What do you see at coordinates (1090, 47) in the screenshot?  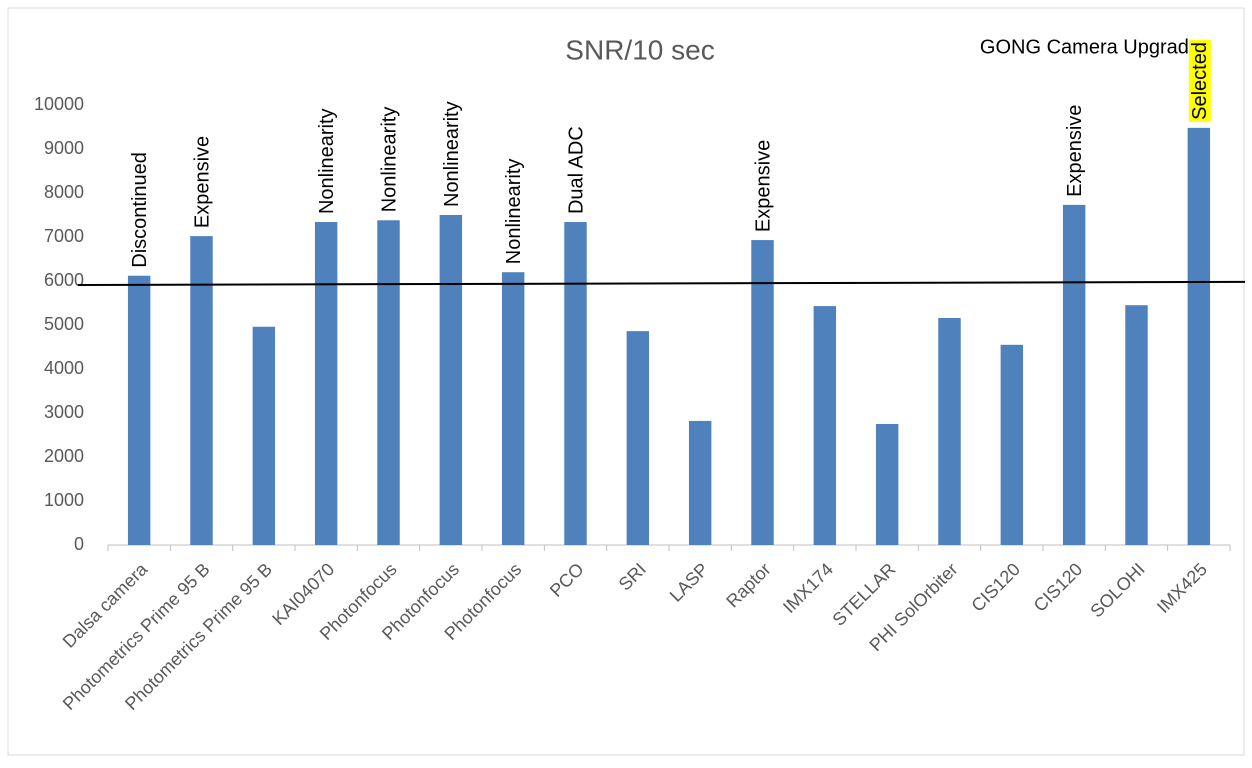 I see `chart-subtitle: GONG Camera Upgrade` at bounding box center [1090, 47].